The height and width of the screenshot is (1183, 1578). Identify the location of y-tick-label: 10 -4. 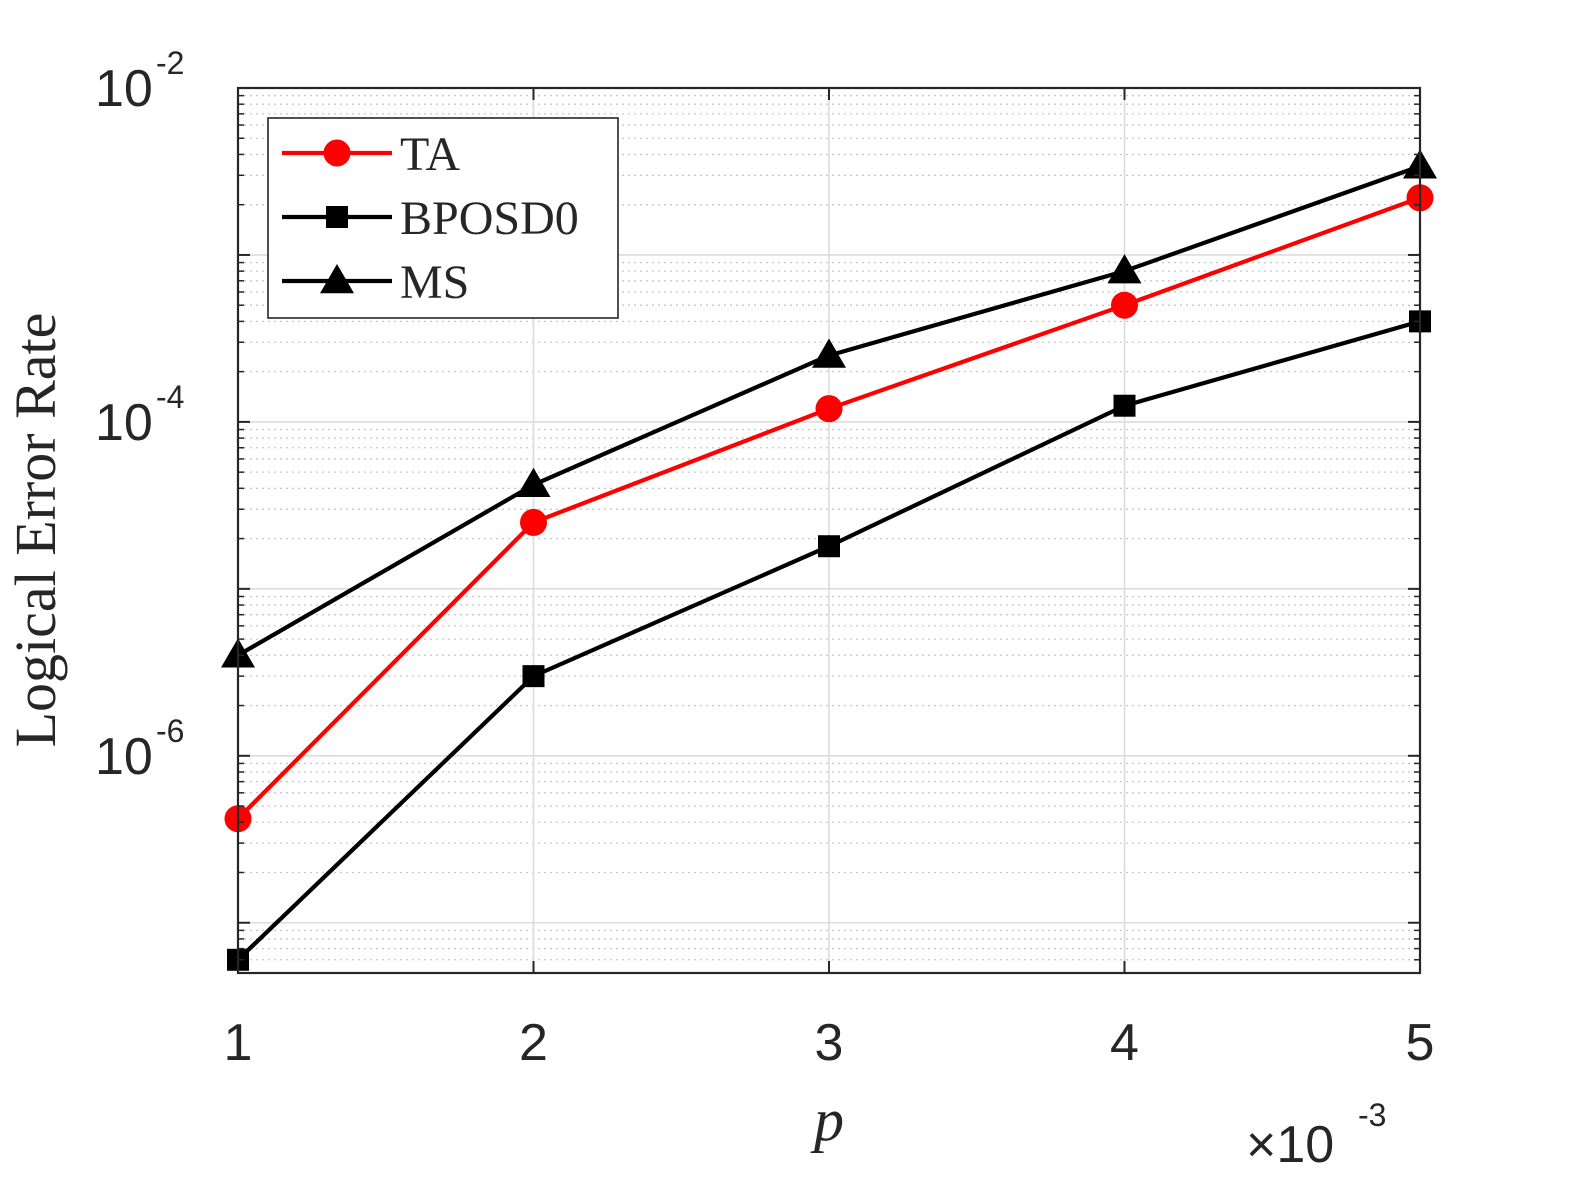
(139, 415).